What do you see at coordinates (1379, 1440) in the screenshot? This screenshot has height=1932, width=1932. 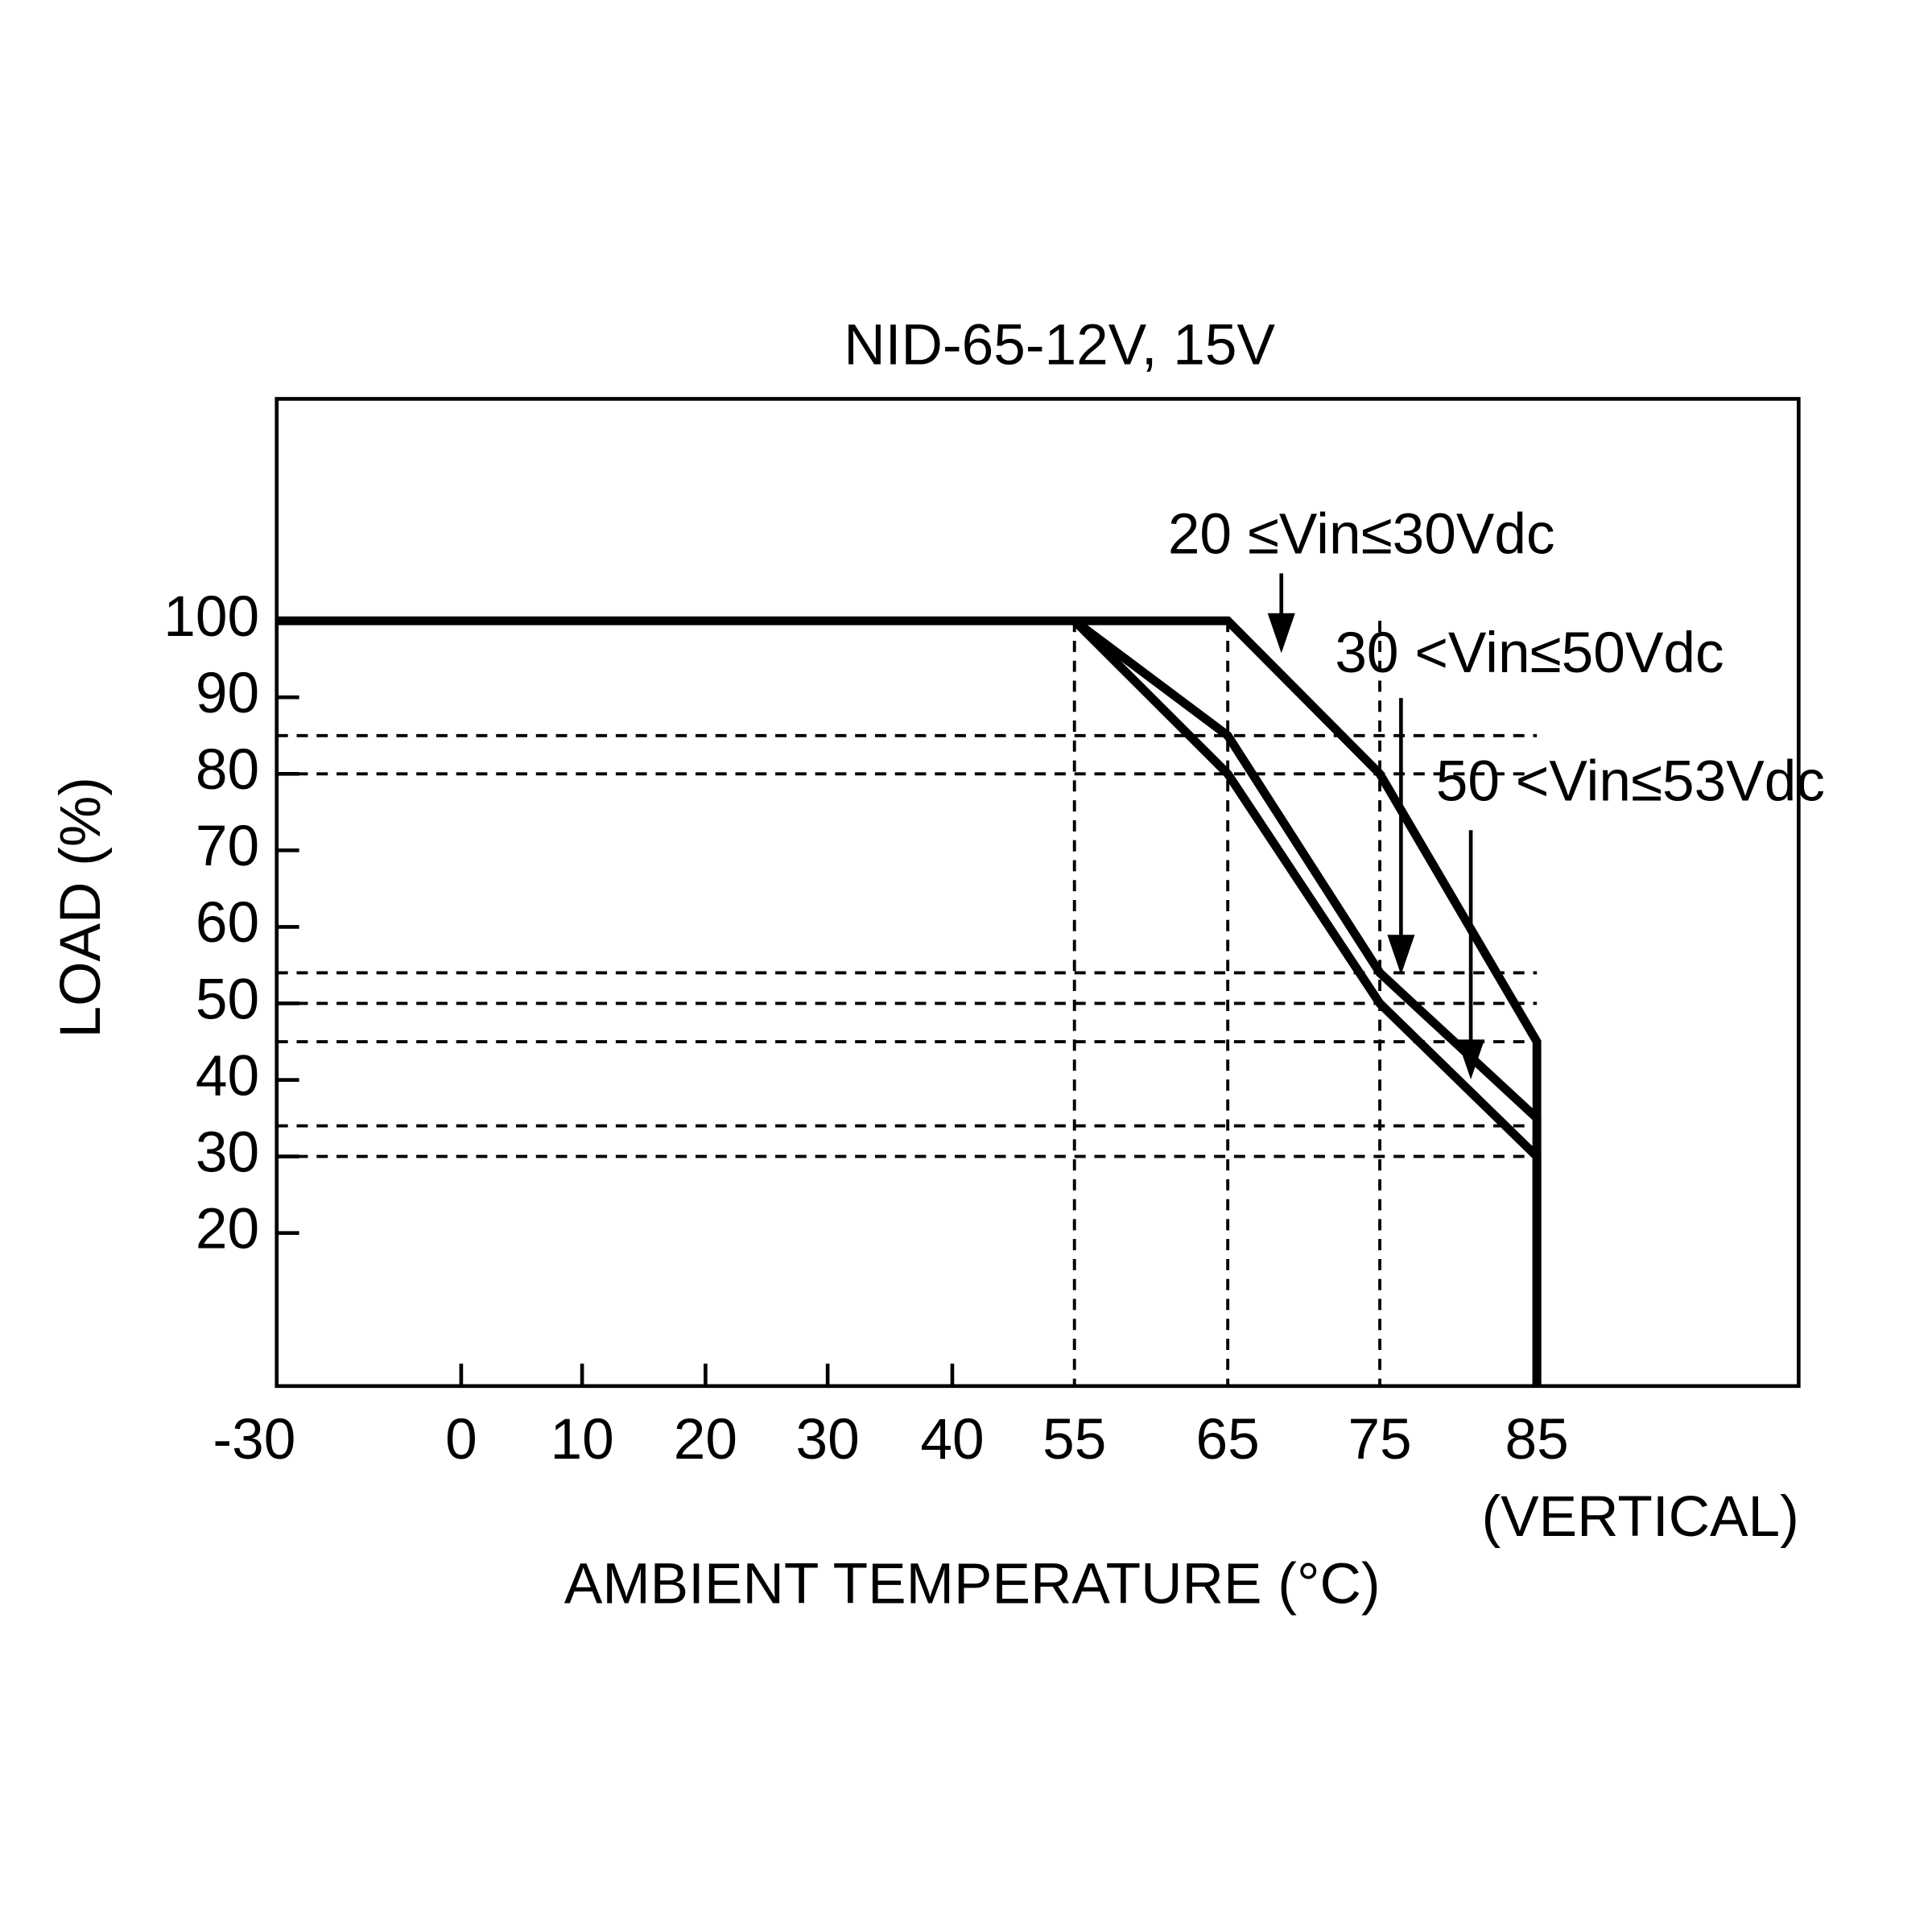 I see `x-tick-label: 75` at bounding box center [1379, 1440].